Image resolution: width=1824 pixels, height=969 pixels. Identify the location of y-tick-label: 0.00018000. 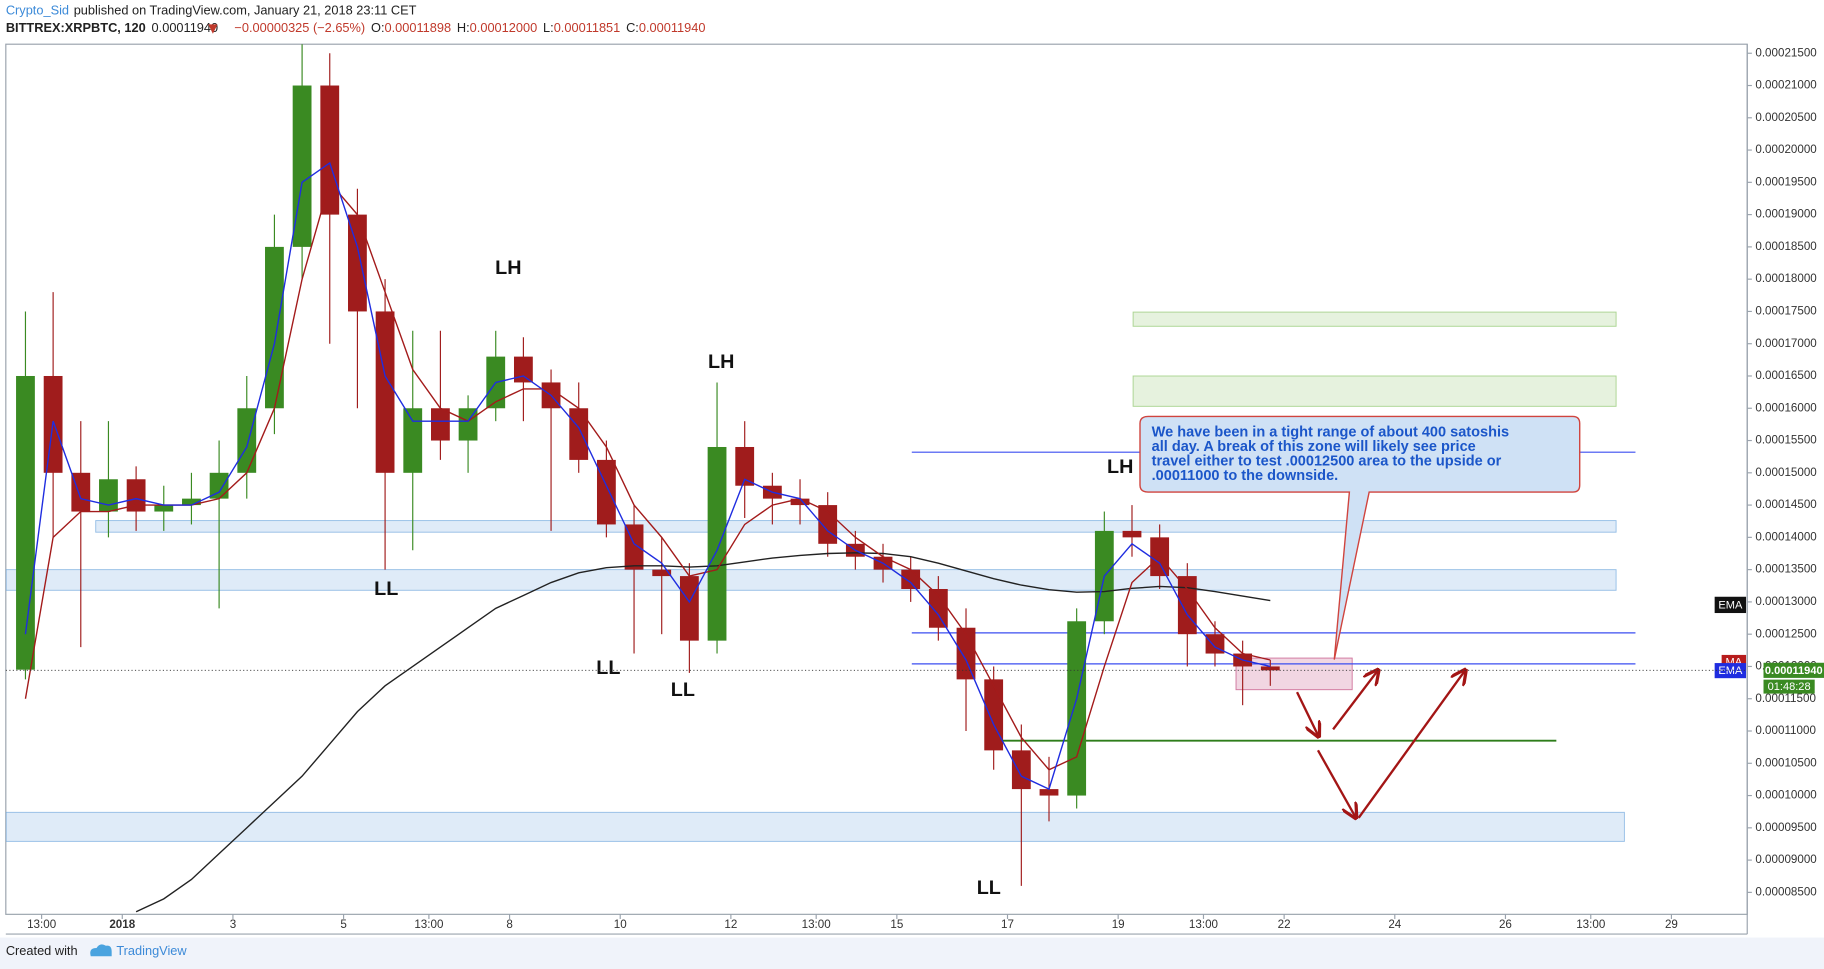
(1786, 278).